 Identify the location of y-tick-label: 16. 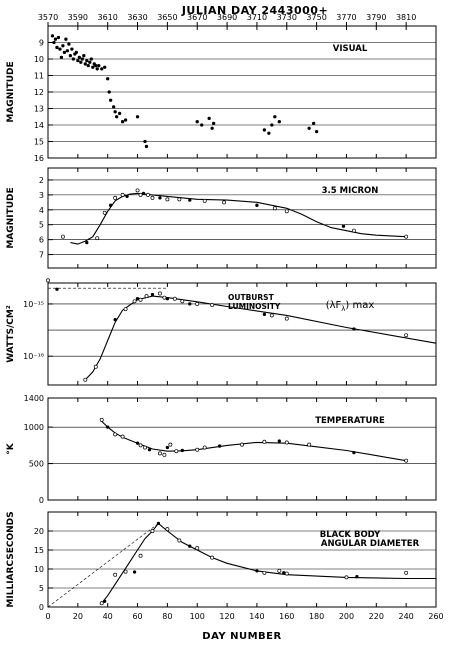
(39, 158).